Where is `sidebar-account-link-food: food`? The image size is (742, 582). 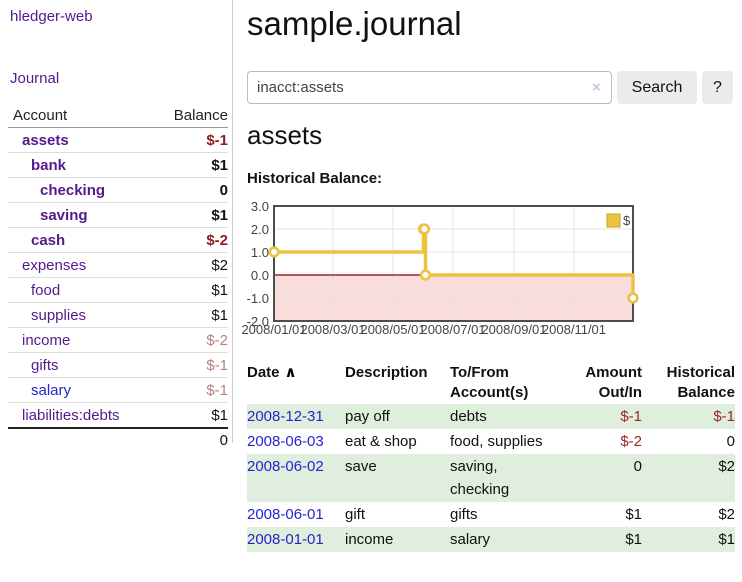 sidebar-account-link-food: food is located at coordinates (46, 290).